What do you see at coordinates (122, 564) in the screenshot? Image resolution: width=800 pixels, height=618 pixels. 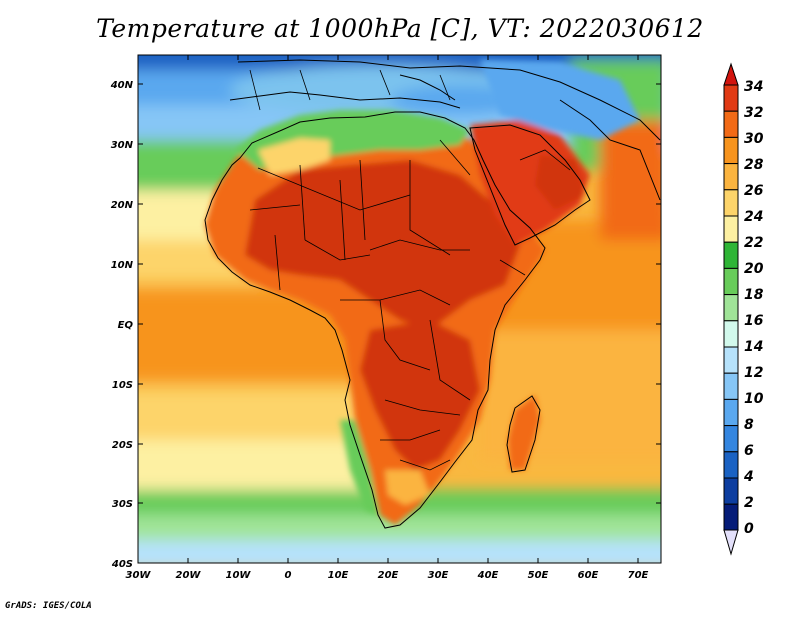 I see `lat-label-40s: 40S` at bounding box center [122, 564].